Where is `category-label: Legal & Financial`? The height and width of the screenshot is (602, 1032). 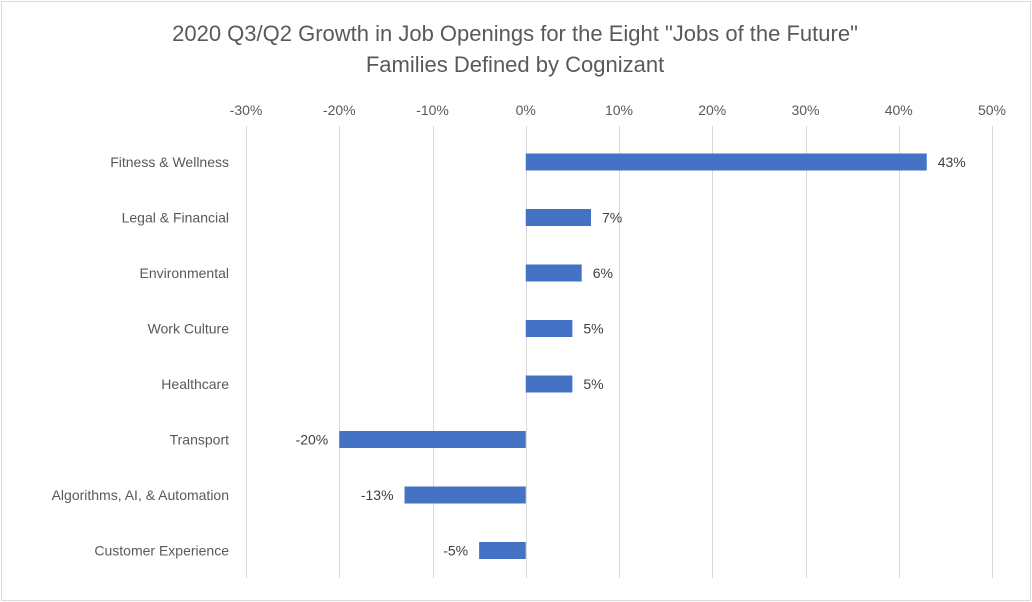 category-label: Legal & Financial is located at coordinates (175, 218).